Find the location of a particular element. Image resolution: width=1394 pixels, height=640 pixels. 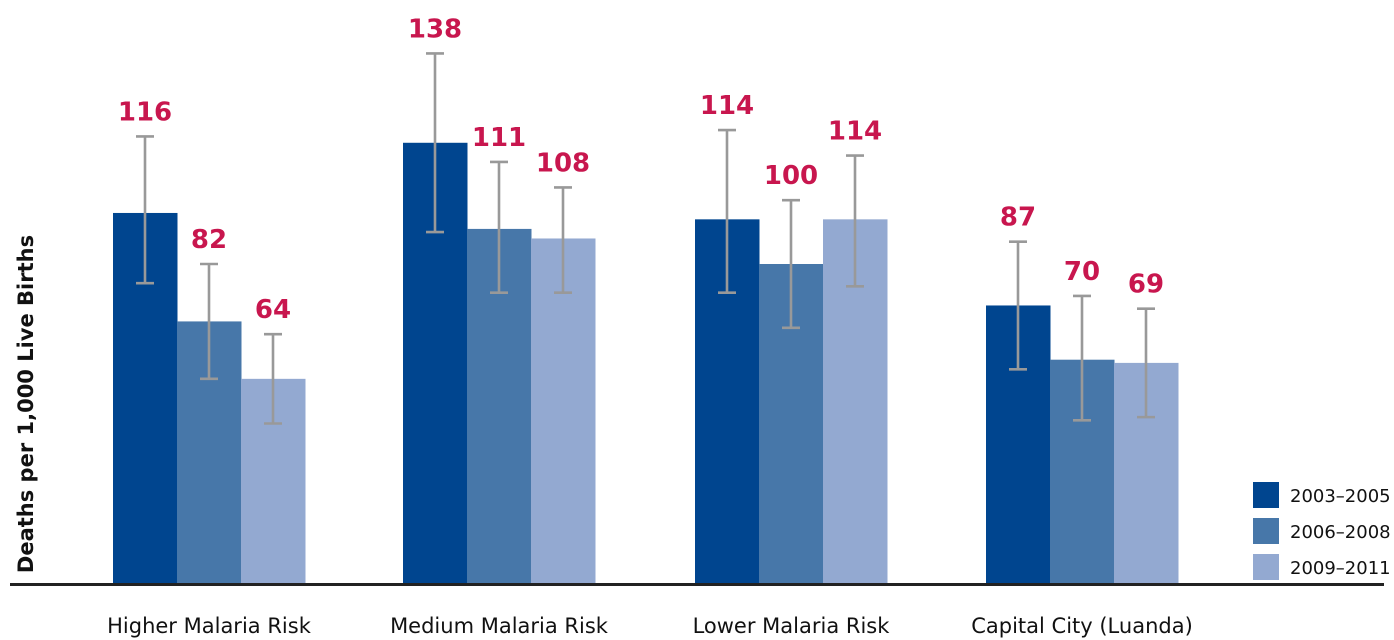

value-label-4-2: 70 is located at coordinates (1082, 272).